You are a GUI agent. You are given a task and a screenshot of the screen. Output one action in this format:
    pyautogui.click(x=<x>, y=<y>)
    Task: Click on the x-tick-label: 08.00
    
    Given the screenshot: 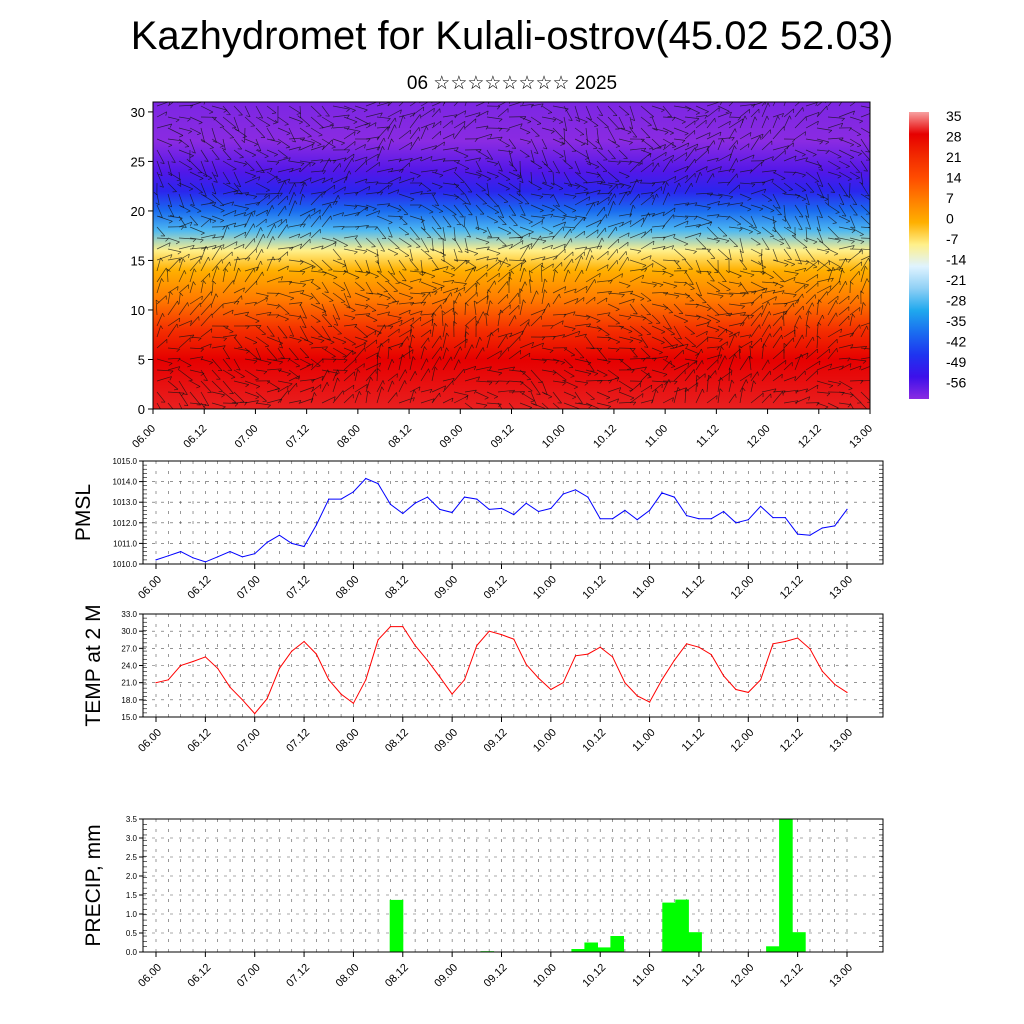 What is the action you would take?
    pyautogui.click(x=349, y=437)
    